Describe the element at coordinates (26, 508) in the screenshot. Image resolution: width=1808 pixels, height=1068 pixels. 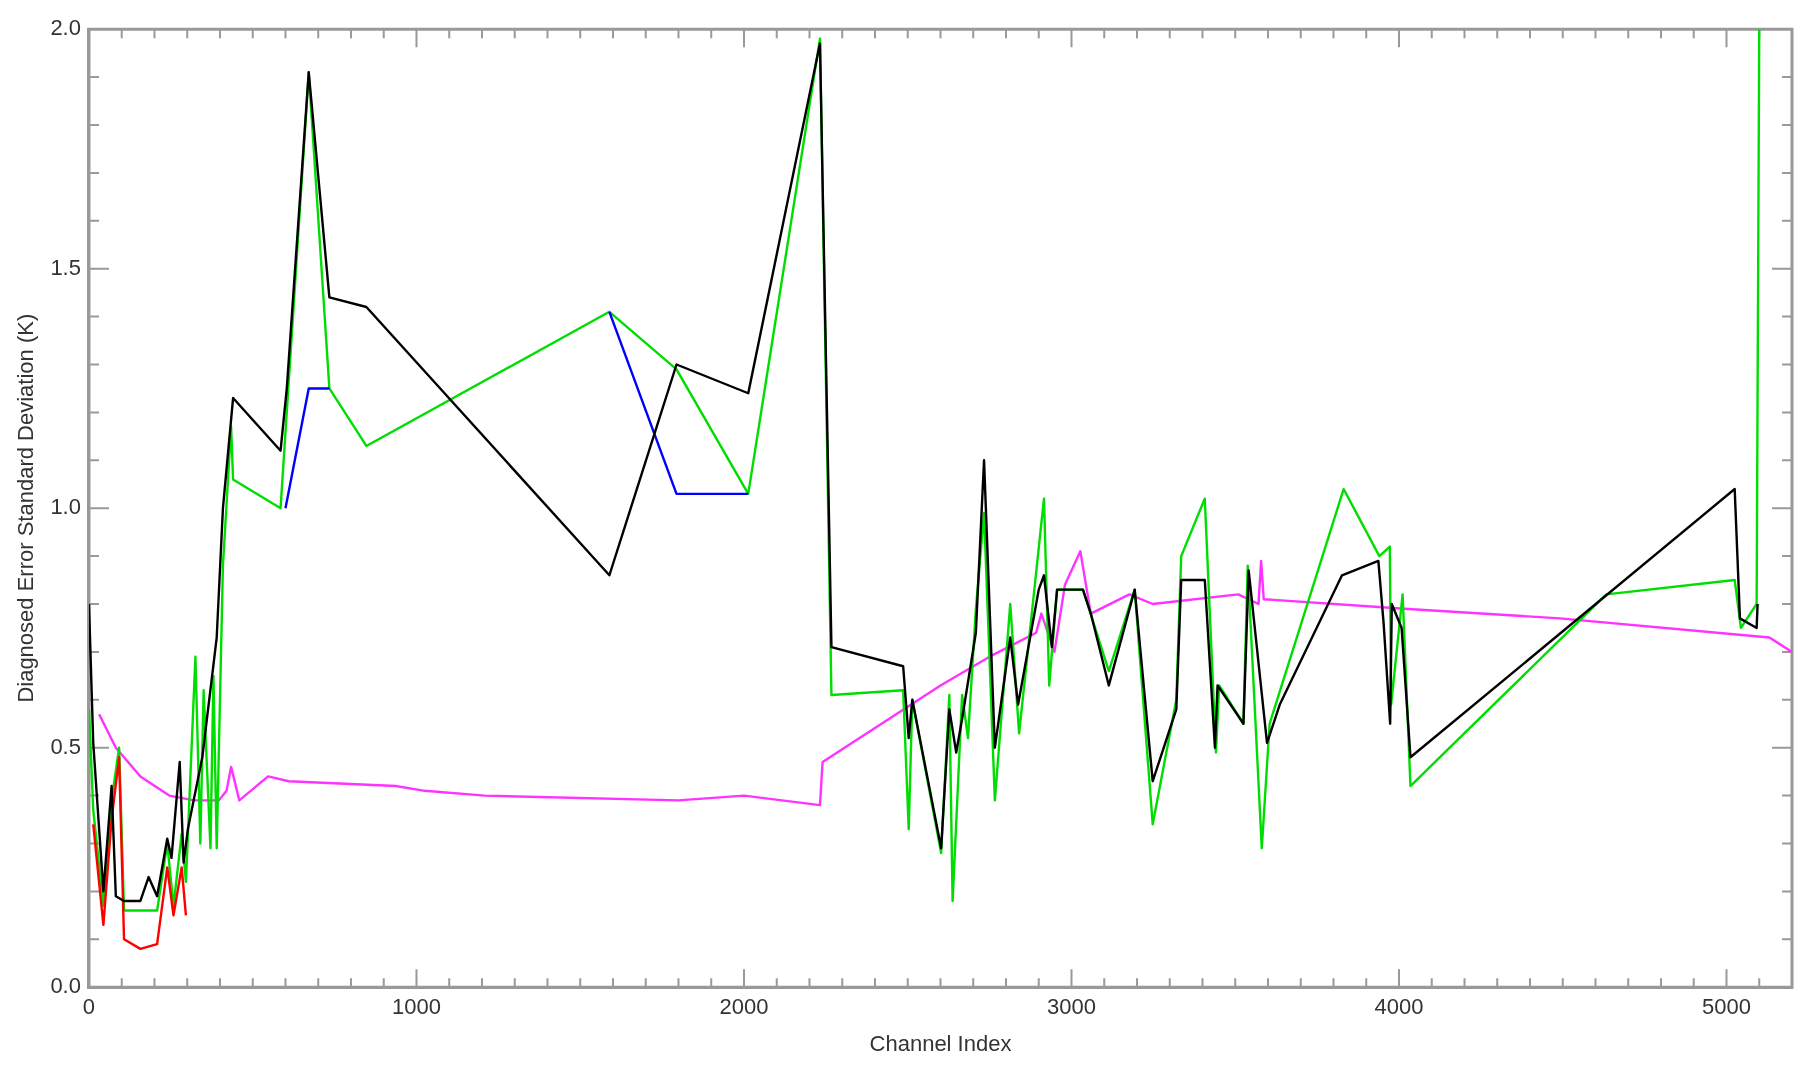
I see `y-axis-title: Diagnosed Error Standard Deviation (K)` at that location.